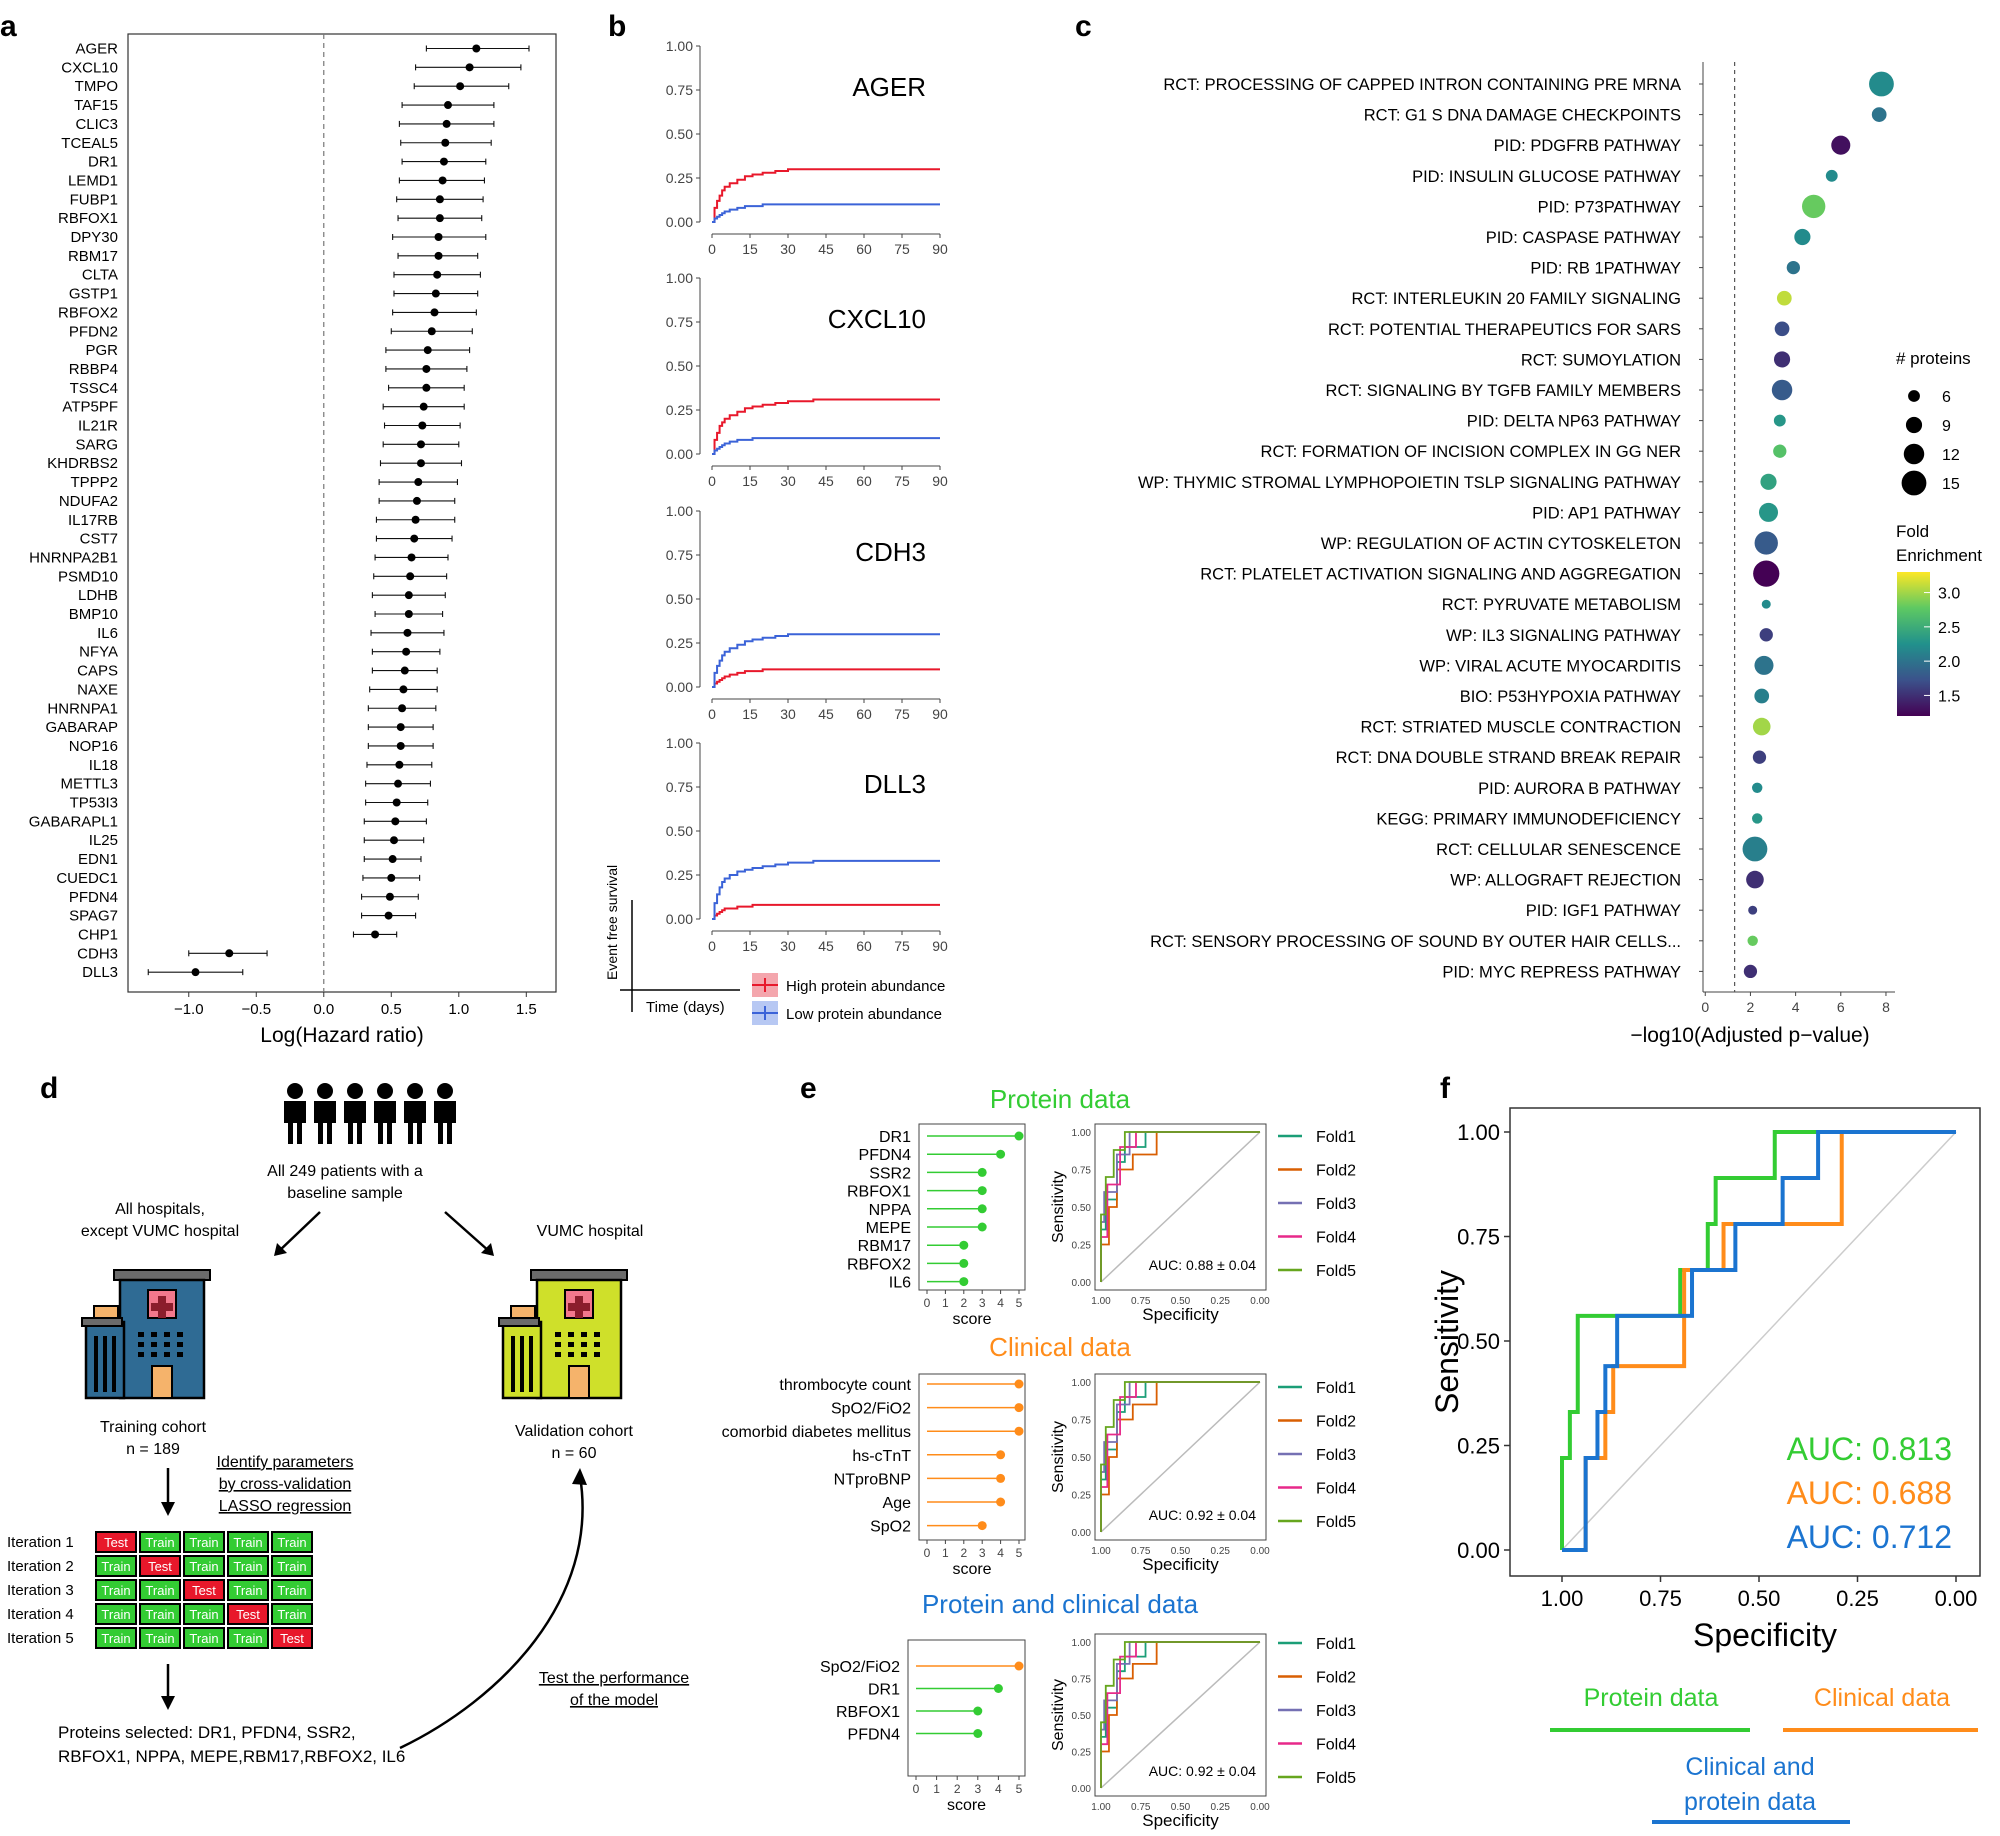 Image resolution: width=2000 pixels, height=1836 pixels. Describe the element at coordinates (1606, 513) in the screenshot. I see `pathway-label: PID: AP1 PATHWAY` at that location.